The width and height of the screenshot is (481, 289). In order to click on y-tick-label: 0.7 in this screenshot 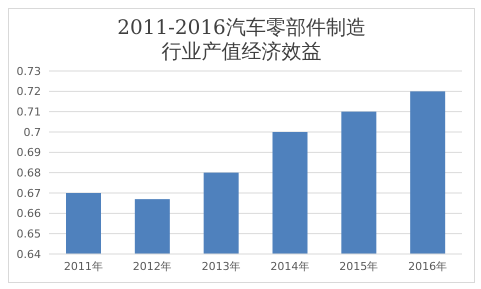, I will do `click(32, 132)`.